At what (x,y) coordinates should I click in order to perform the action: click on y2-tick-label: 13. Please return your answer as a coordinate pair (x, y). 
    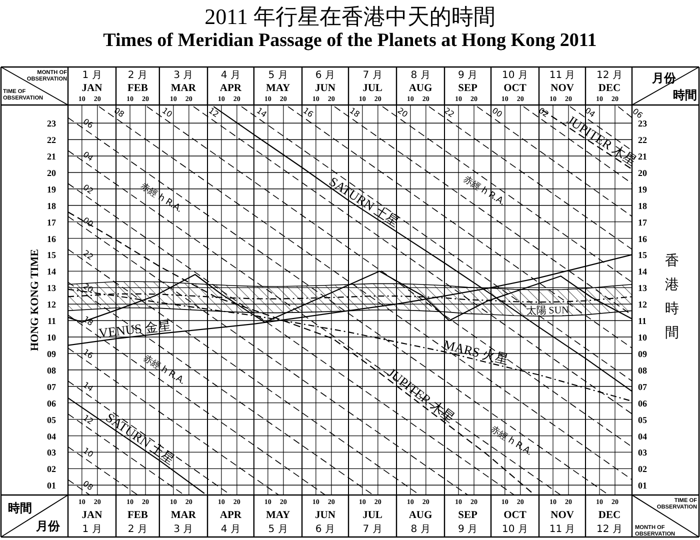
    Looking at the image, I should click on (643, 288).